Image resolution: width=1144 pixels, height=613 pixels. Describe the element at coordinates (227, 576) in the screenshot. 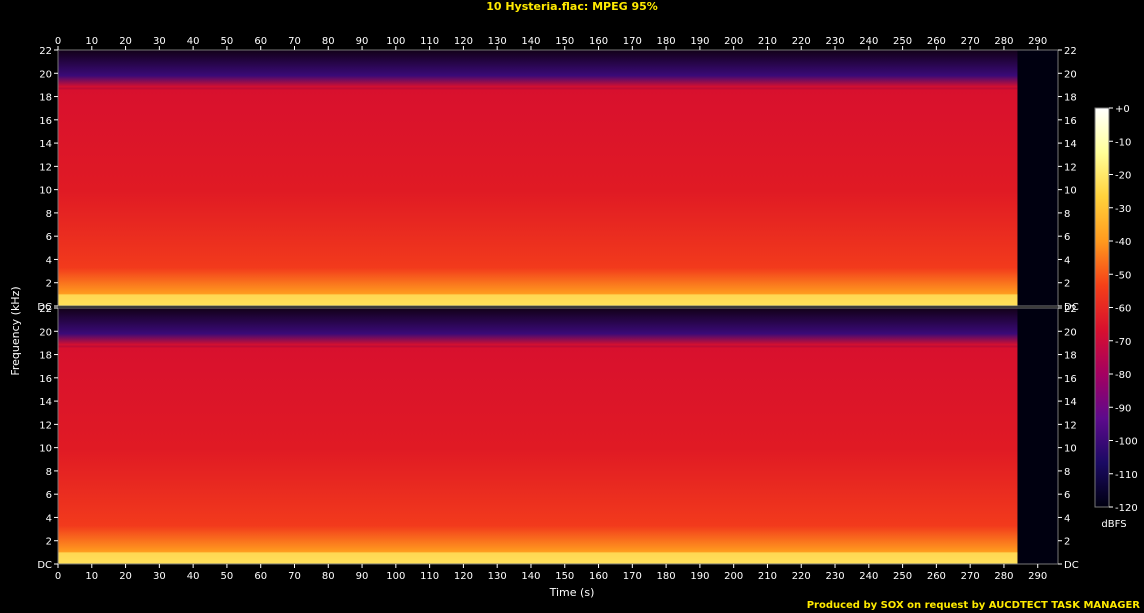

I see `x-tick-label-bottom: 50` at that location.